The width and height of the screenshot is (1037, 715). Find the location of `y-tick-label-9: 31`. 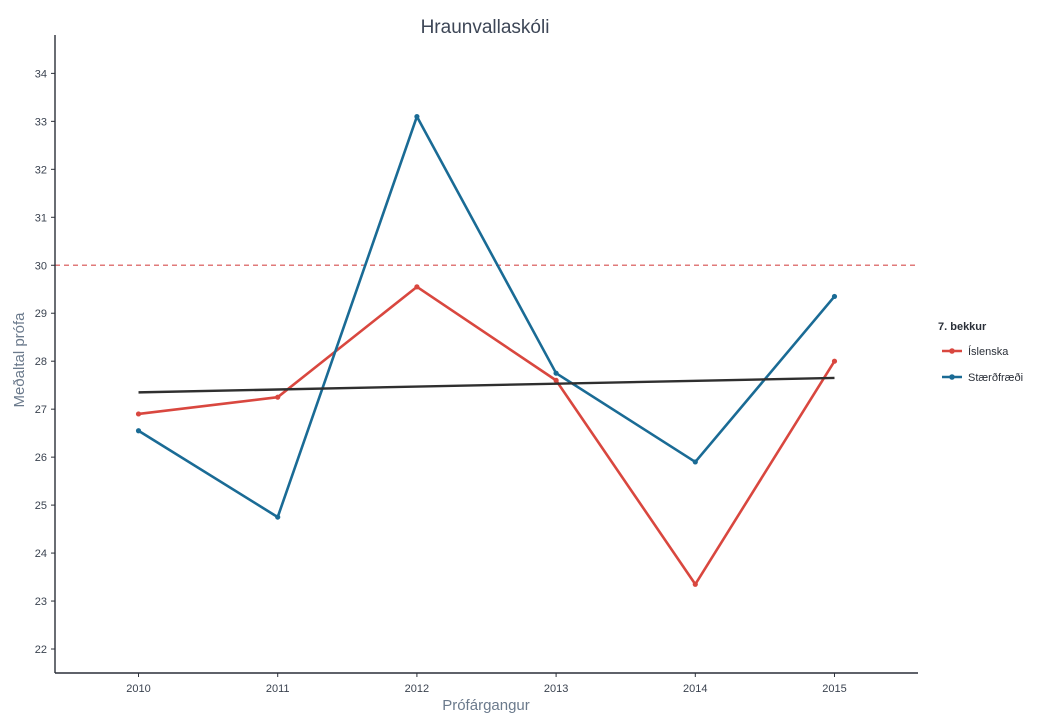

y-tick-label-9: 31 is located at coordinates (41, 218).